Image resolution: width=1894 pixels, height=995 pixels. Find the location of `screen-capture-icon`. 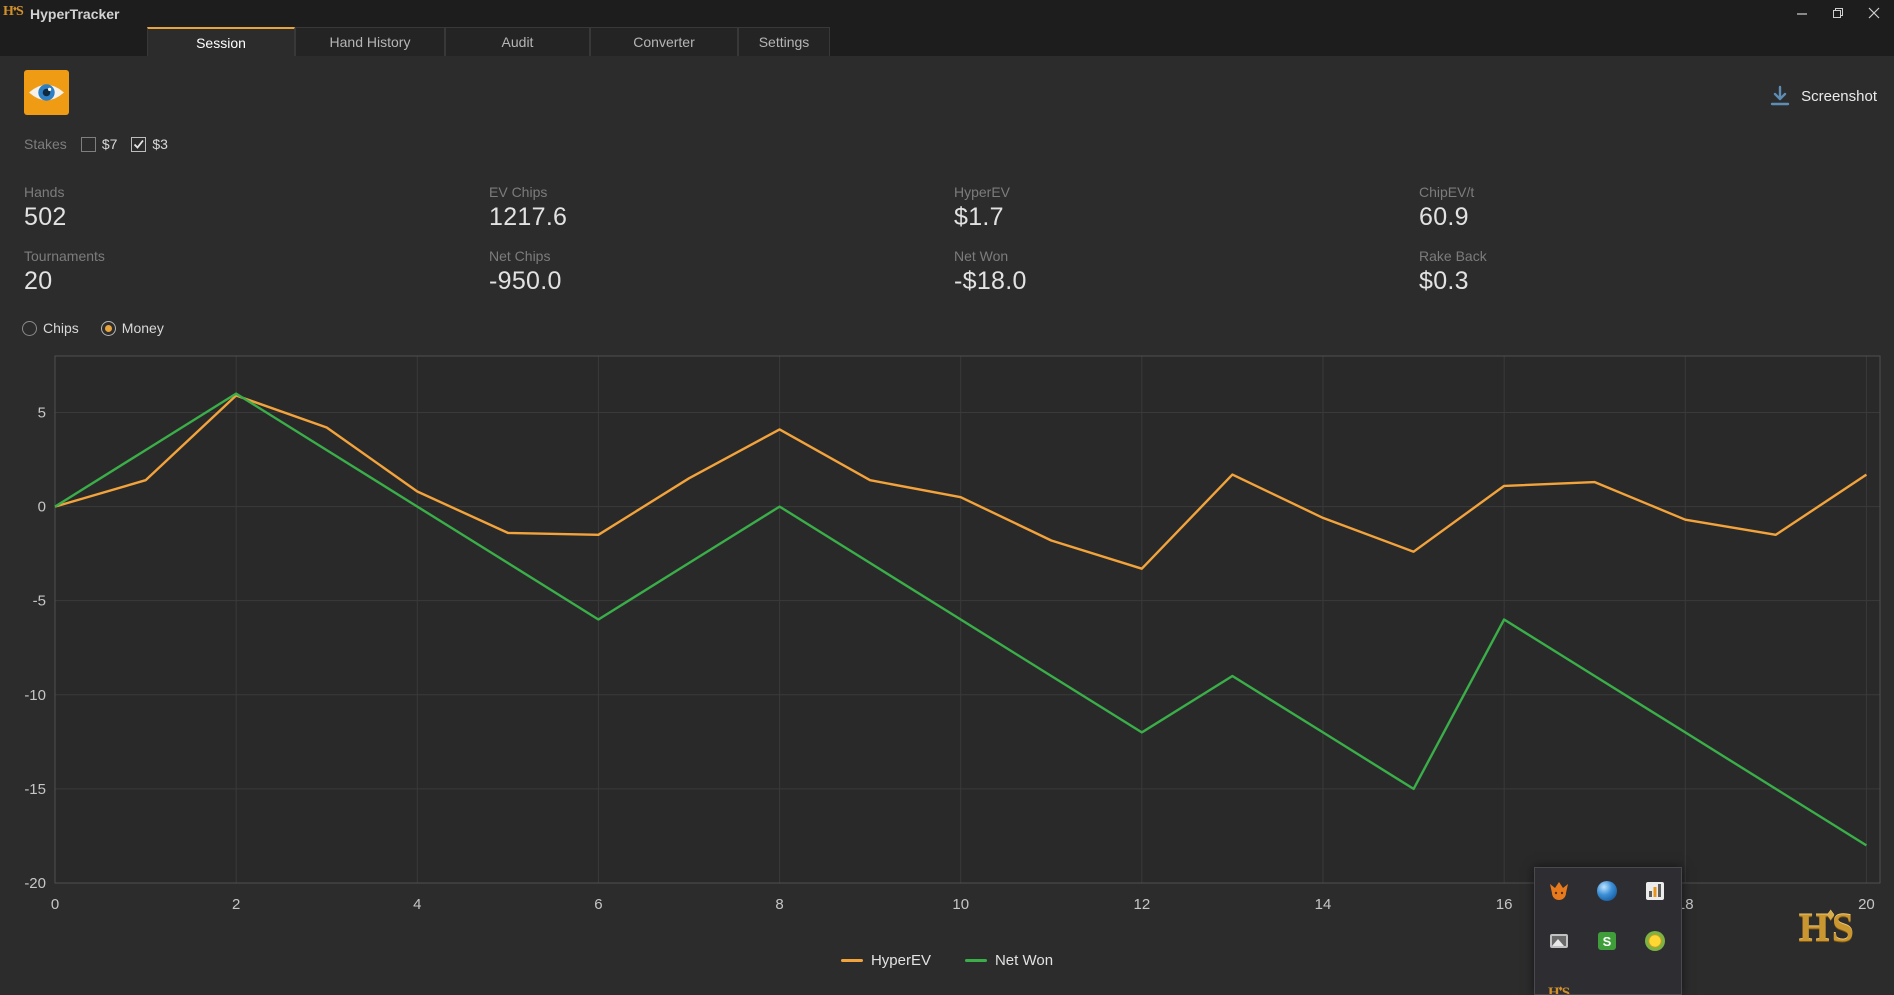

screen-capture-icon is located at coordinates (1559, 943).